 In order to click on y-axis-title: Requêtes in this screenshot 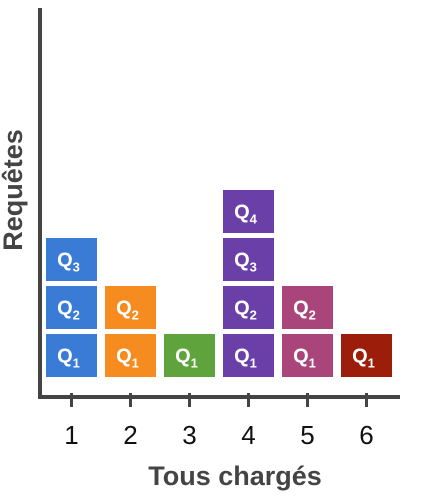, I will do `click(14, 190)`.